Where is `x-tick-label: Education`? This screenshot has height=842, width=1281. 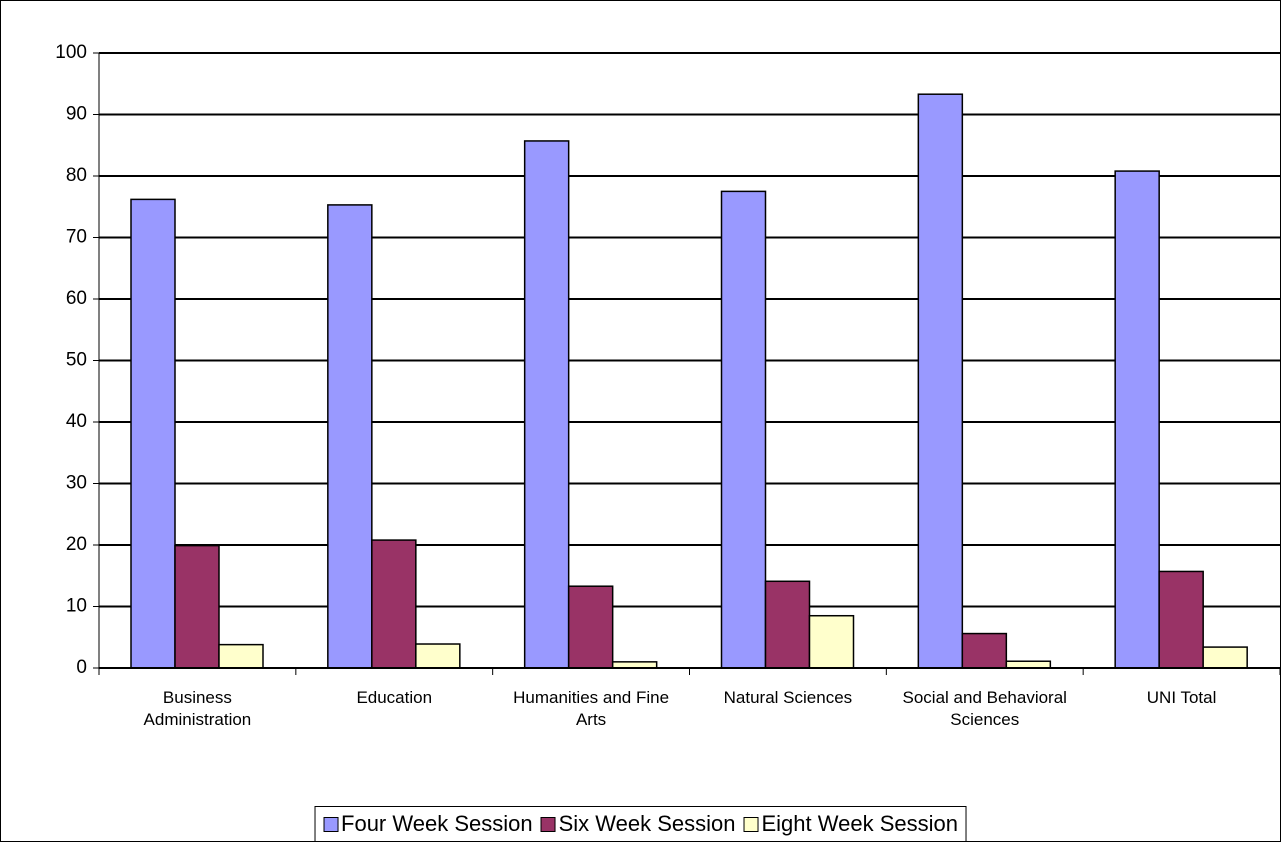
x-tick-label: Education is located at coordinates (394, 697).